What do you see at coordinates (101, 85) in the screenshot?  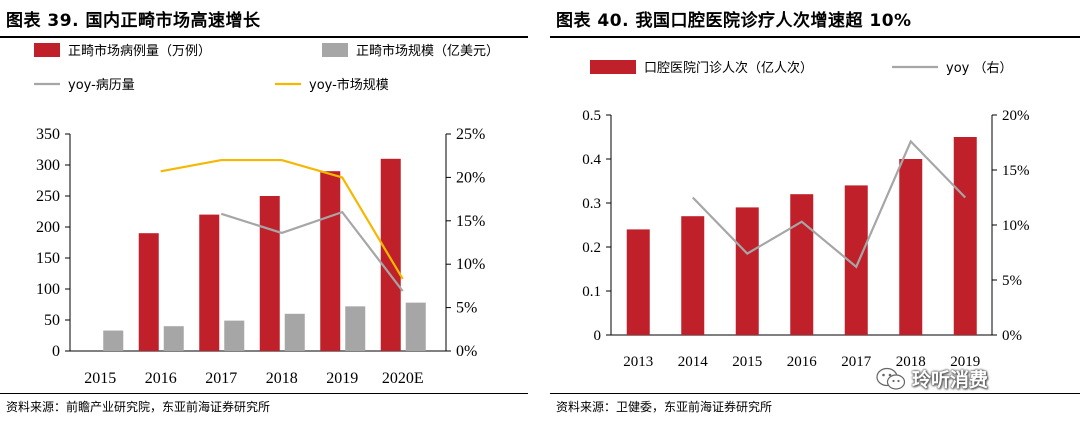 I see `legend-label: yoy-病历量` at bounding box center [101, 85].